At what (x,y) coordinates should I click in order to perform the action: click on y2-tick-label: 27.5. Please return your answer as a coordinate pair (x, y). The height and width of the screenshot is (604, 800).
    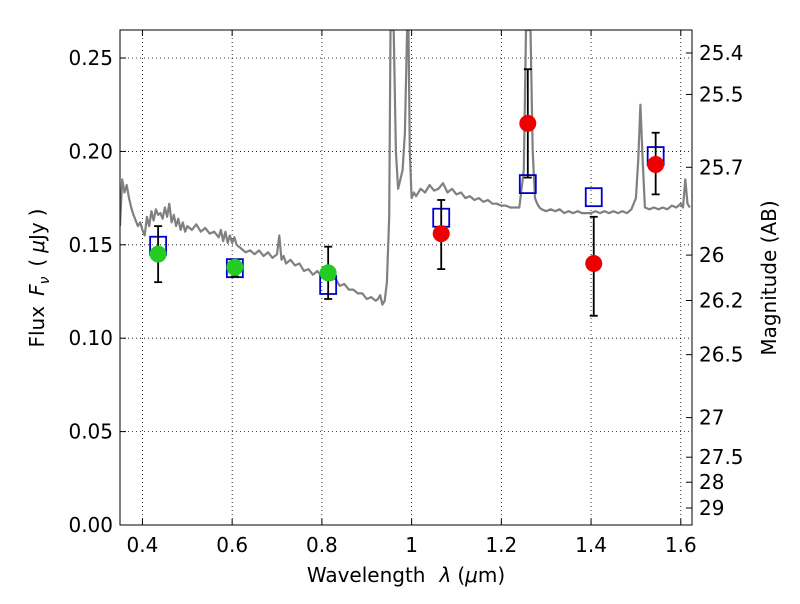
    Looking at the image, I should click on (721, 457).